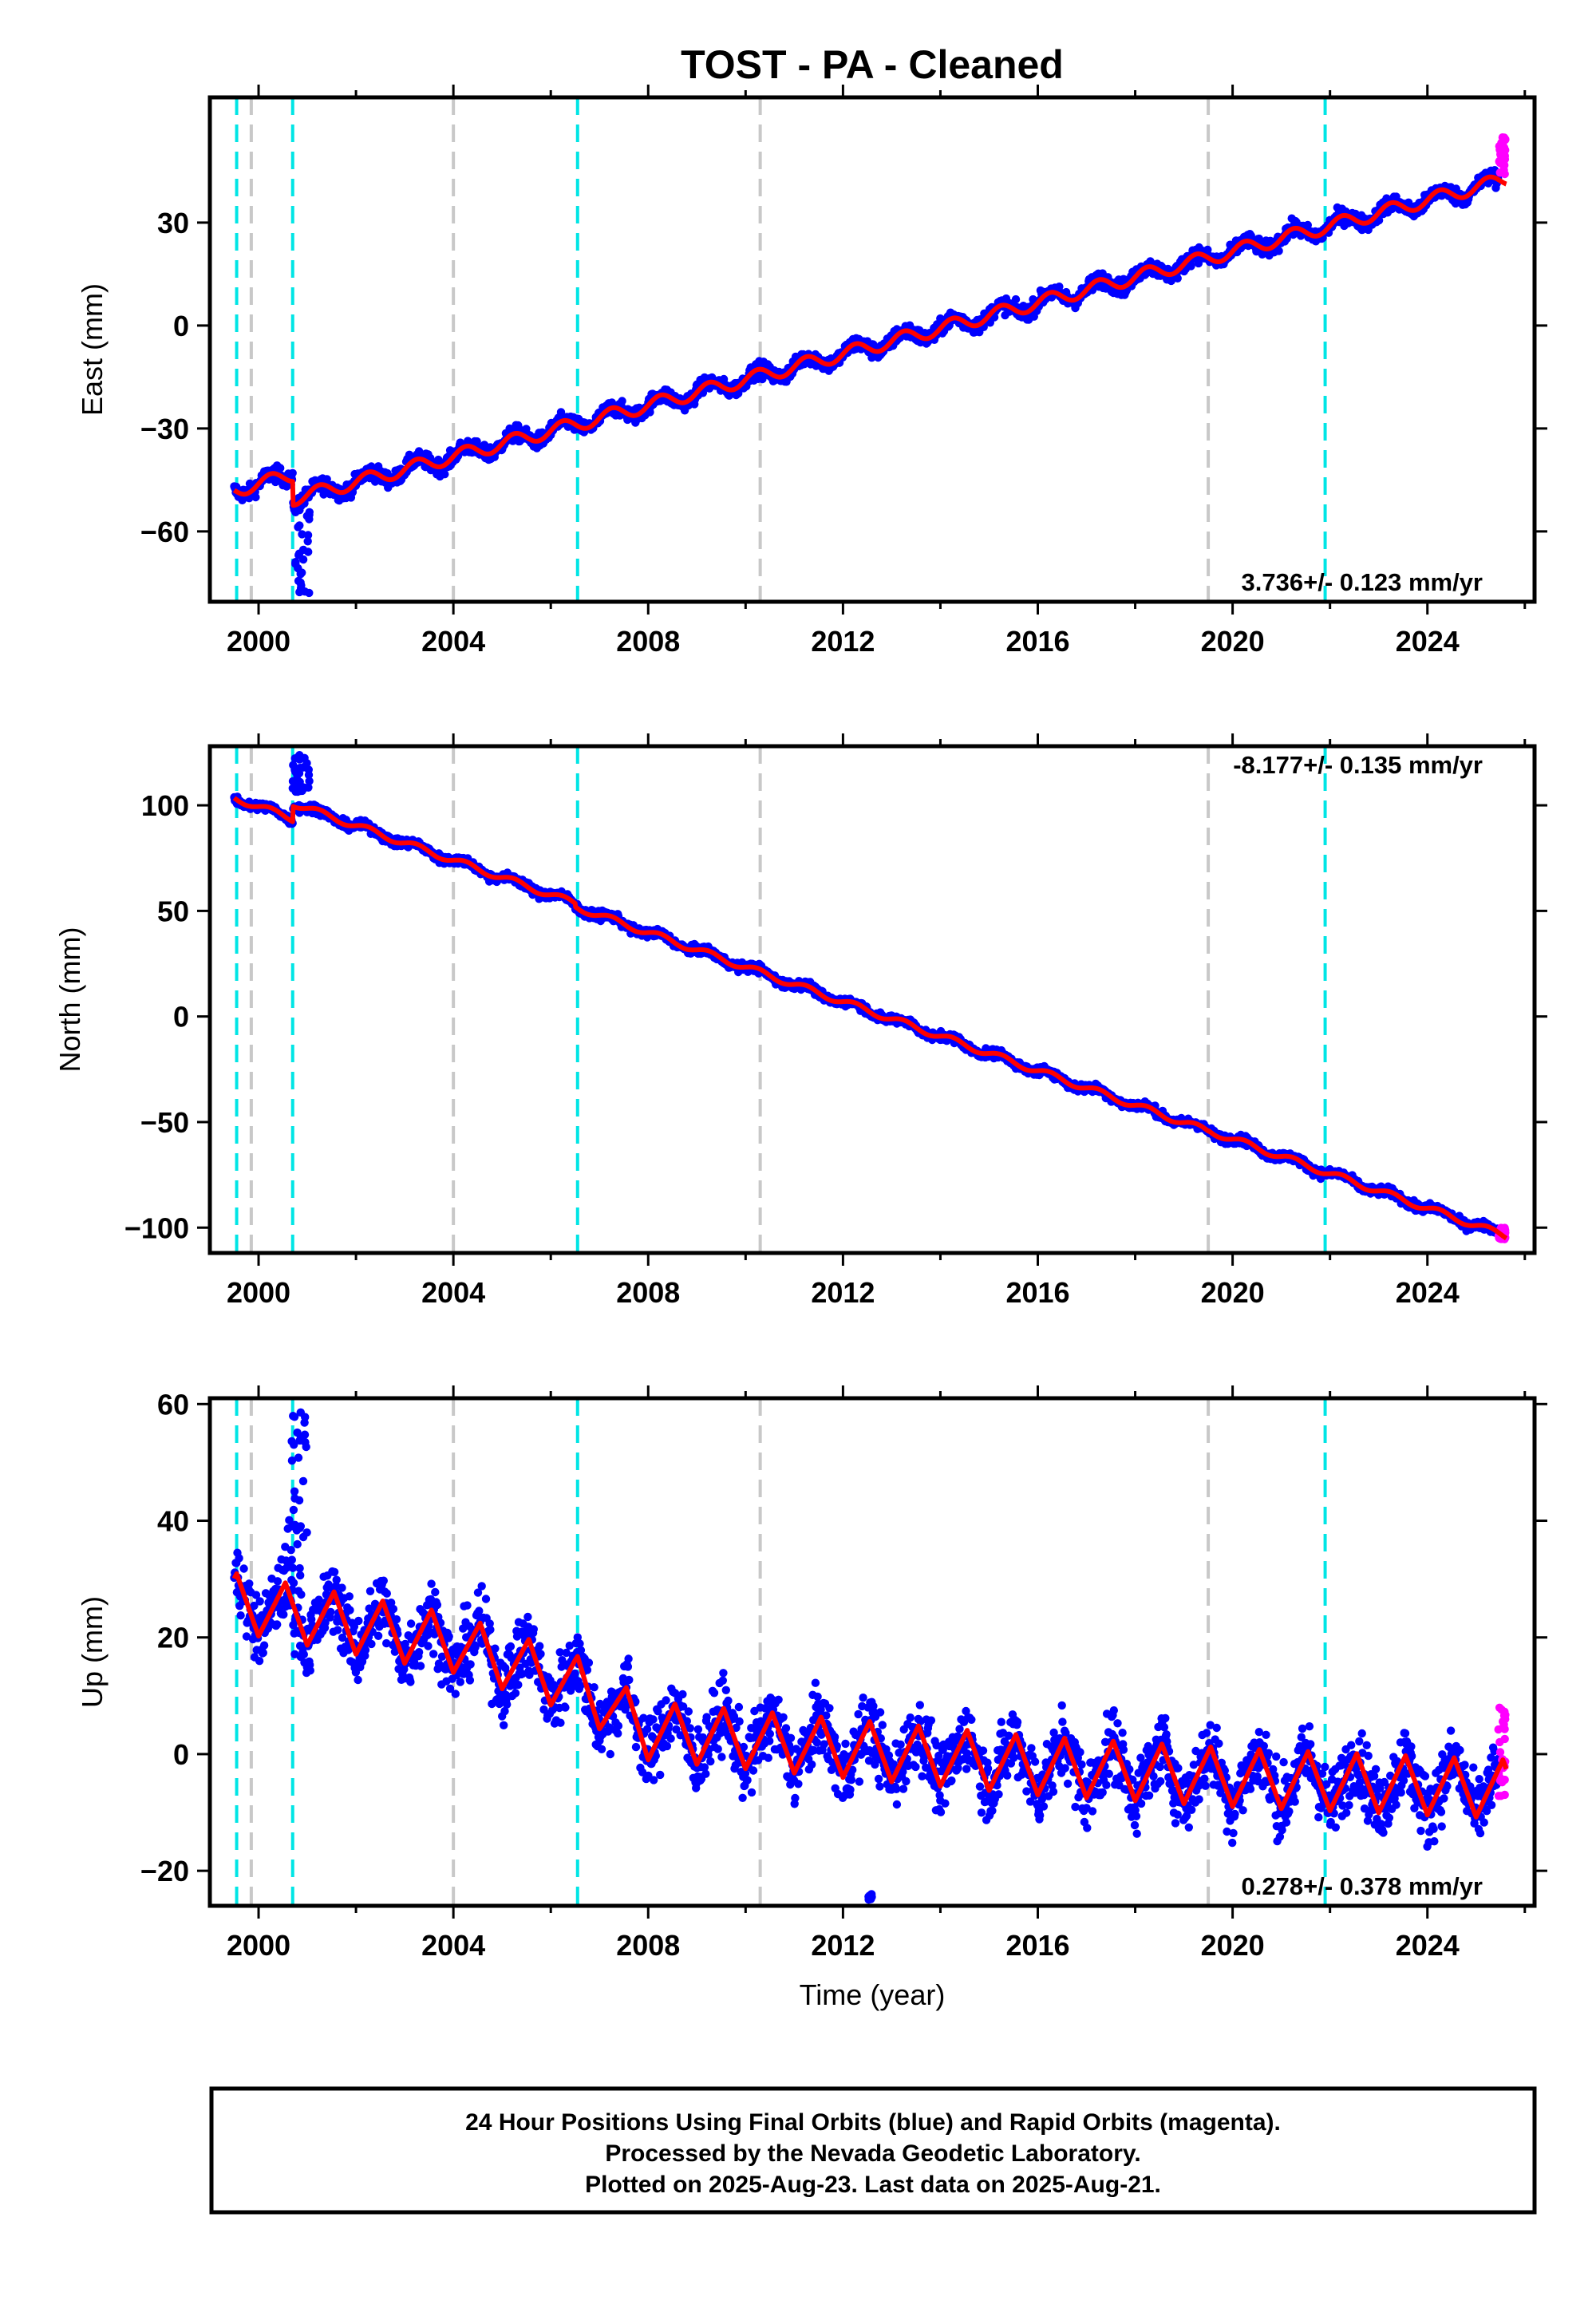  What do you see at coordinates (173, 223) in the screenshot?
I see `y-tick-label: 30` at bounding box center [173, 223].